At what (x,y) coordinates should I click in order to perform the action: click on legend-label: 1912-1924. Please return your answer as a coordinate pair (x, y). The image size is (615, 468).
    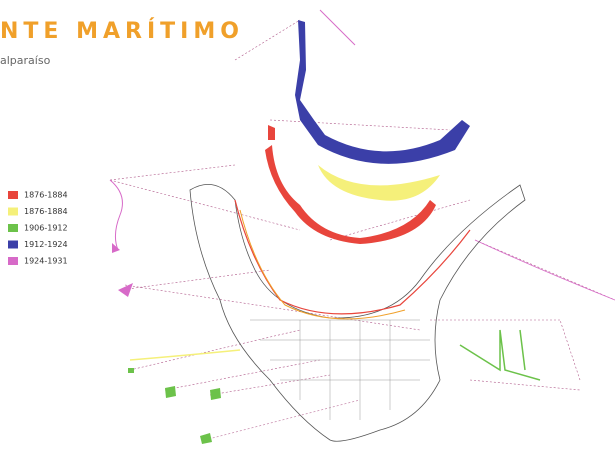
    Looking at the image, I should click on (46, 244).